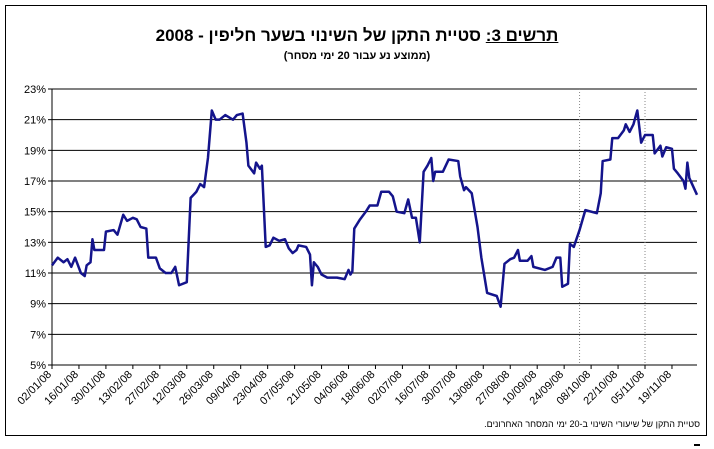 The width and height of the screenshot is (714, 449). I want to click on y-tick-label: 9%, so click(38, 305).